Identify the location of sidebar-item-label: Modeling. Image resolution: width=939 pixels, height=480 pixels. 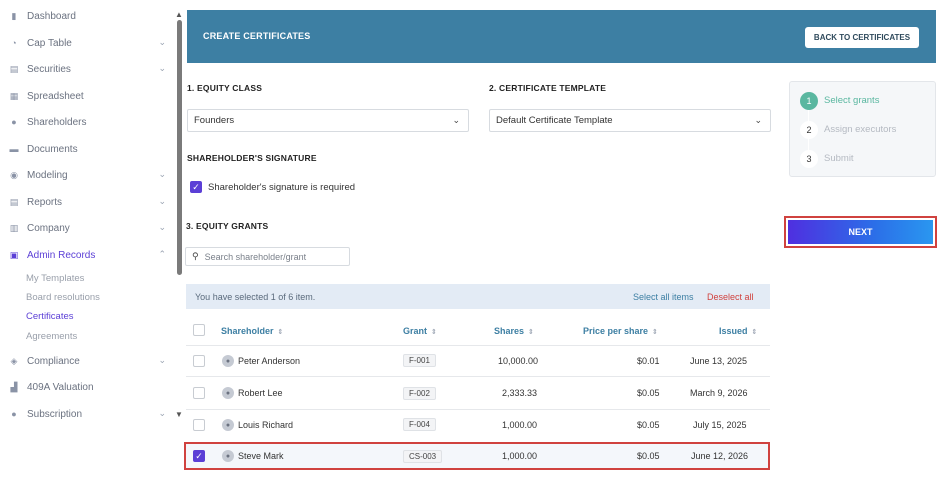
(47, 175).